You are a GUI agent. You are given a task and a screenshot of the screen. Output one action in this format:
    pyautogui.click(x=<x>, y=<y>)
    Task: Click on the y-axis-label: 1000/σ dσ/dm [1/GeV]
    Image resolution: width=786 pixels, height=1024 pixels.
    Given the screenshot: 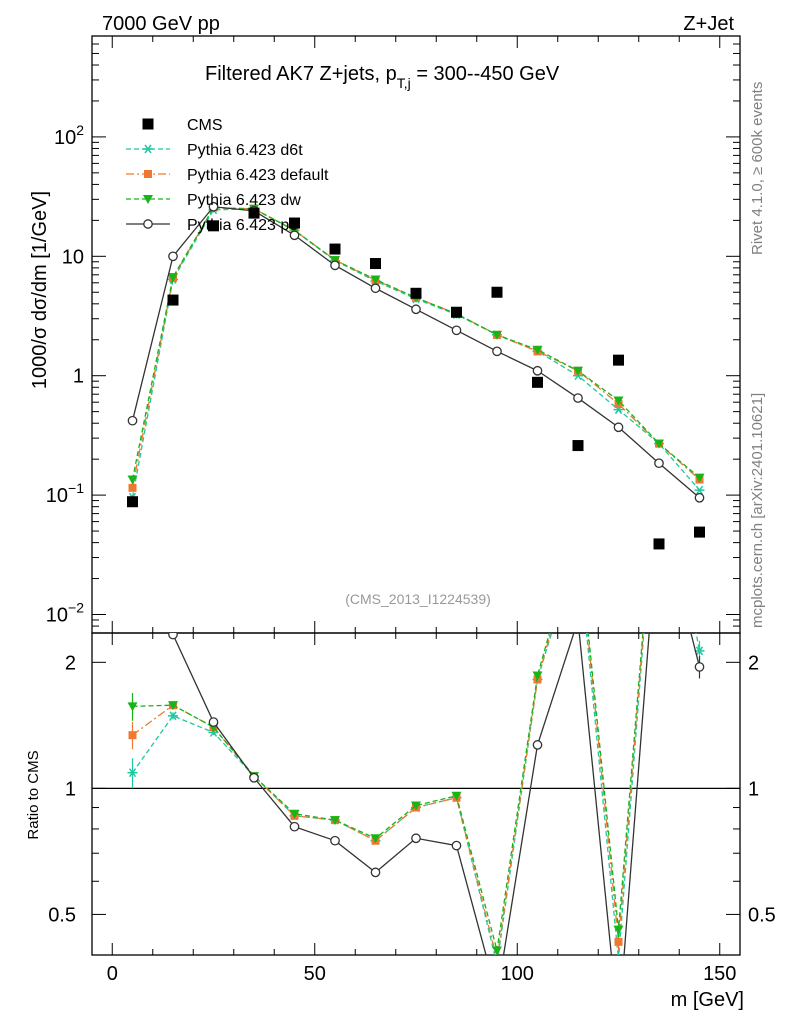 What is the action you would take?
    pyautogui.click(x=40, y=290)
    